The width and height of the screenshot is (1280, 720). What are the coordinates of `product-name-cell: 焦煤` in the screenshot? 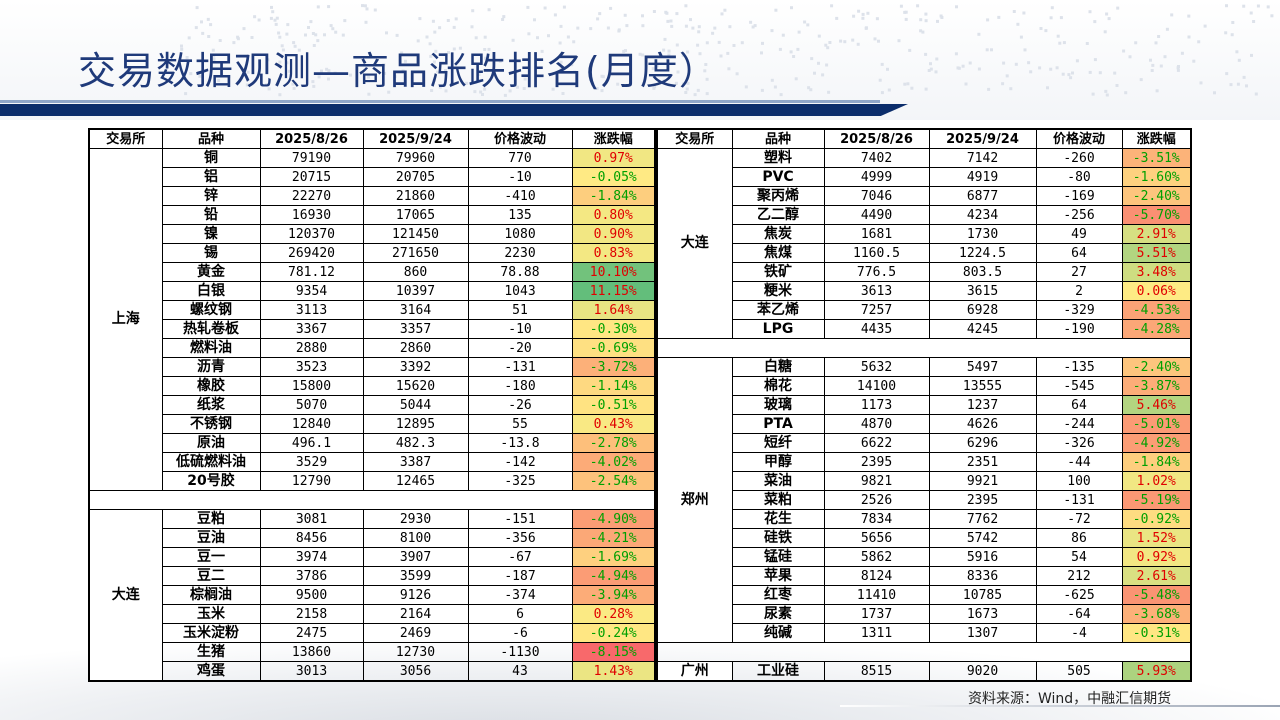 It's located at (778, 253).